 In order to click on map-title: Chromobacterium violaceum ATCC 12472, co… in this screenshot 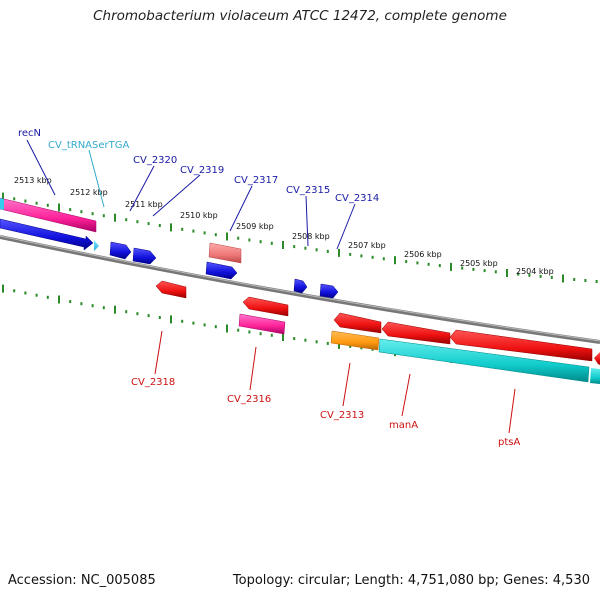, I will do `click(300, 16)`.